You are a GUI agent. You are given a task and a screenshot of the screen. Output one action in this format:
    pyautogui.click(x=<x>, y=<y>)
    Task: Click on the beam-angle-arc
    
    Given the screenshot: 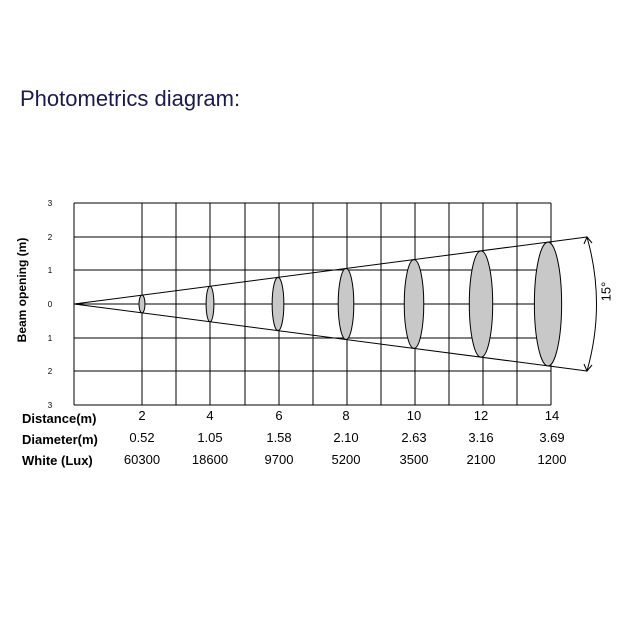 What is the action you would take?
    pyautogui.click(x=591, y=304)
    